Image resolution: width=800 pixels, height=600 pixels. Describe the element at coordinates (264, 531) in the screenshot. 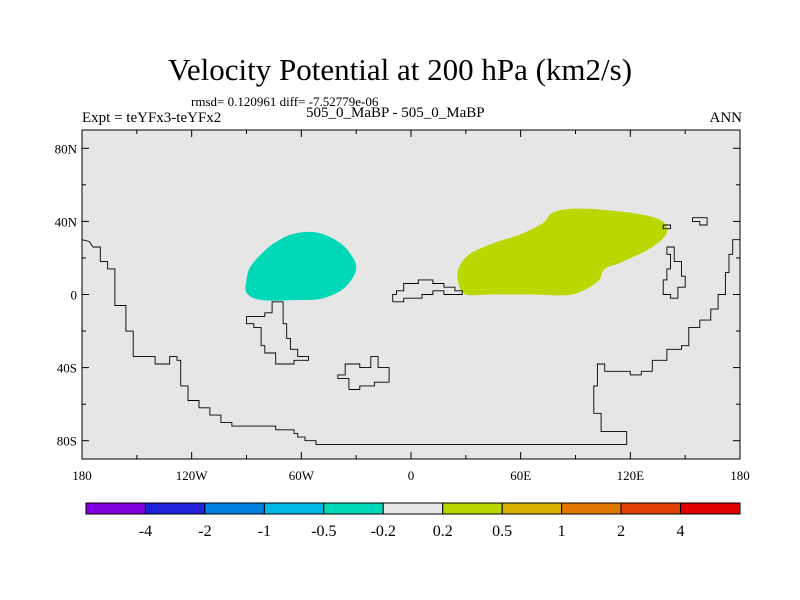

I see `colorbar-label: -1` at that location.